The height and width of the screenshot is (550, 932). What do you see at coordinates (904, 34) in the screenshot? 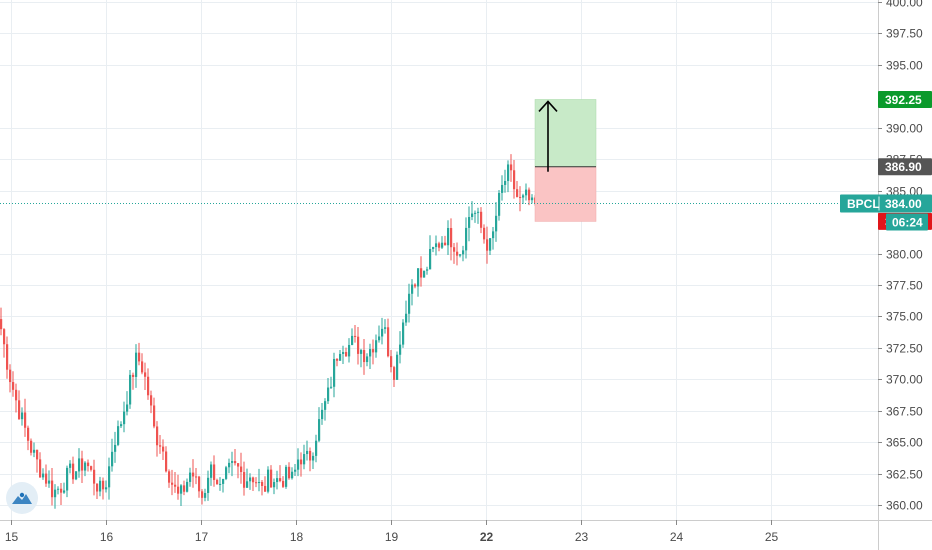
I see `y-tick-label: 397.50` at bounding box center [904, 34].